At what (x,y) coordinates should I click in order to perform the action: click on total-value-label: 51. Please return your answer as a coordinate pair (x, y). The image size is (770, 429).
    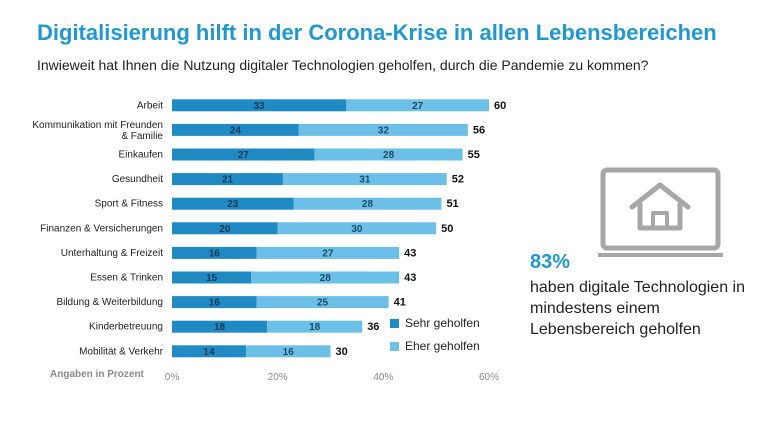
    Looking at the image, I should click on (452, 204).